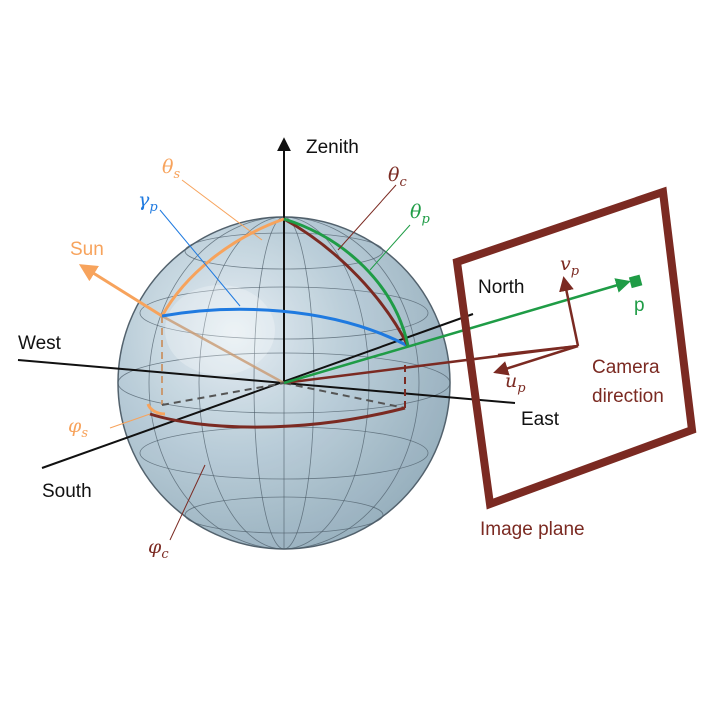 The image size is (710, 709). Describe the element at coordinates (575, 271) in the screenshot. I see `v-p-sub: p` at that location.